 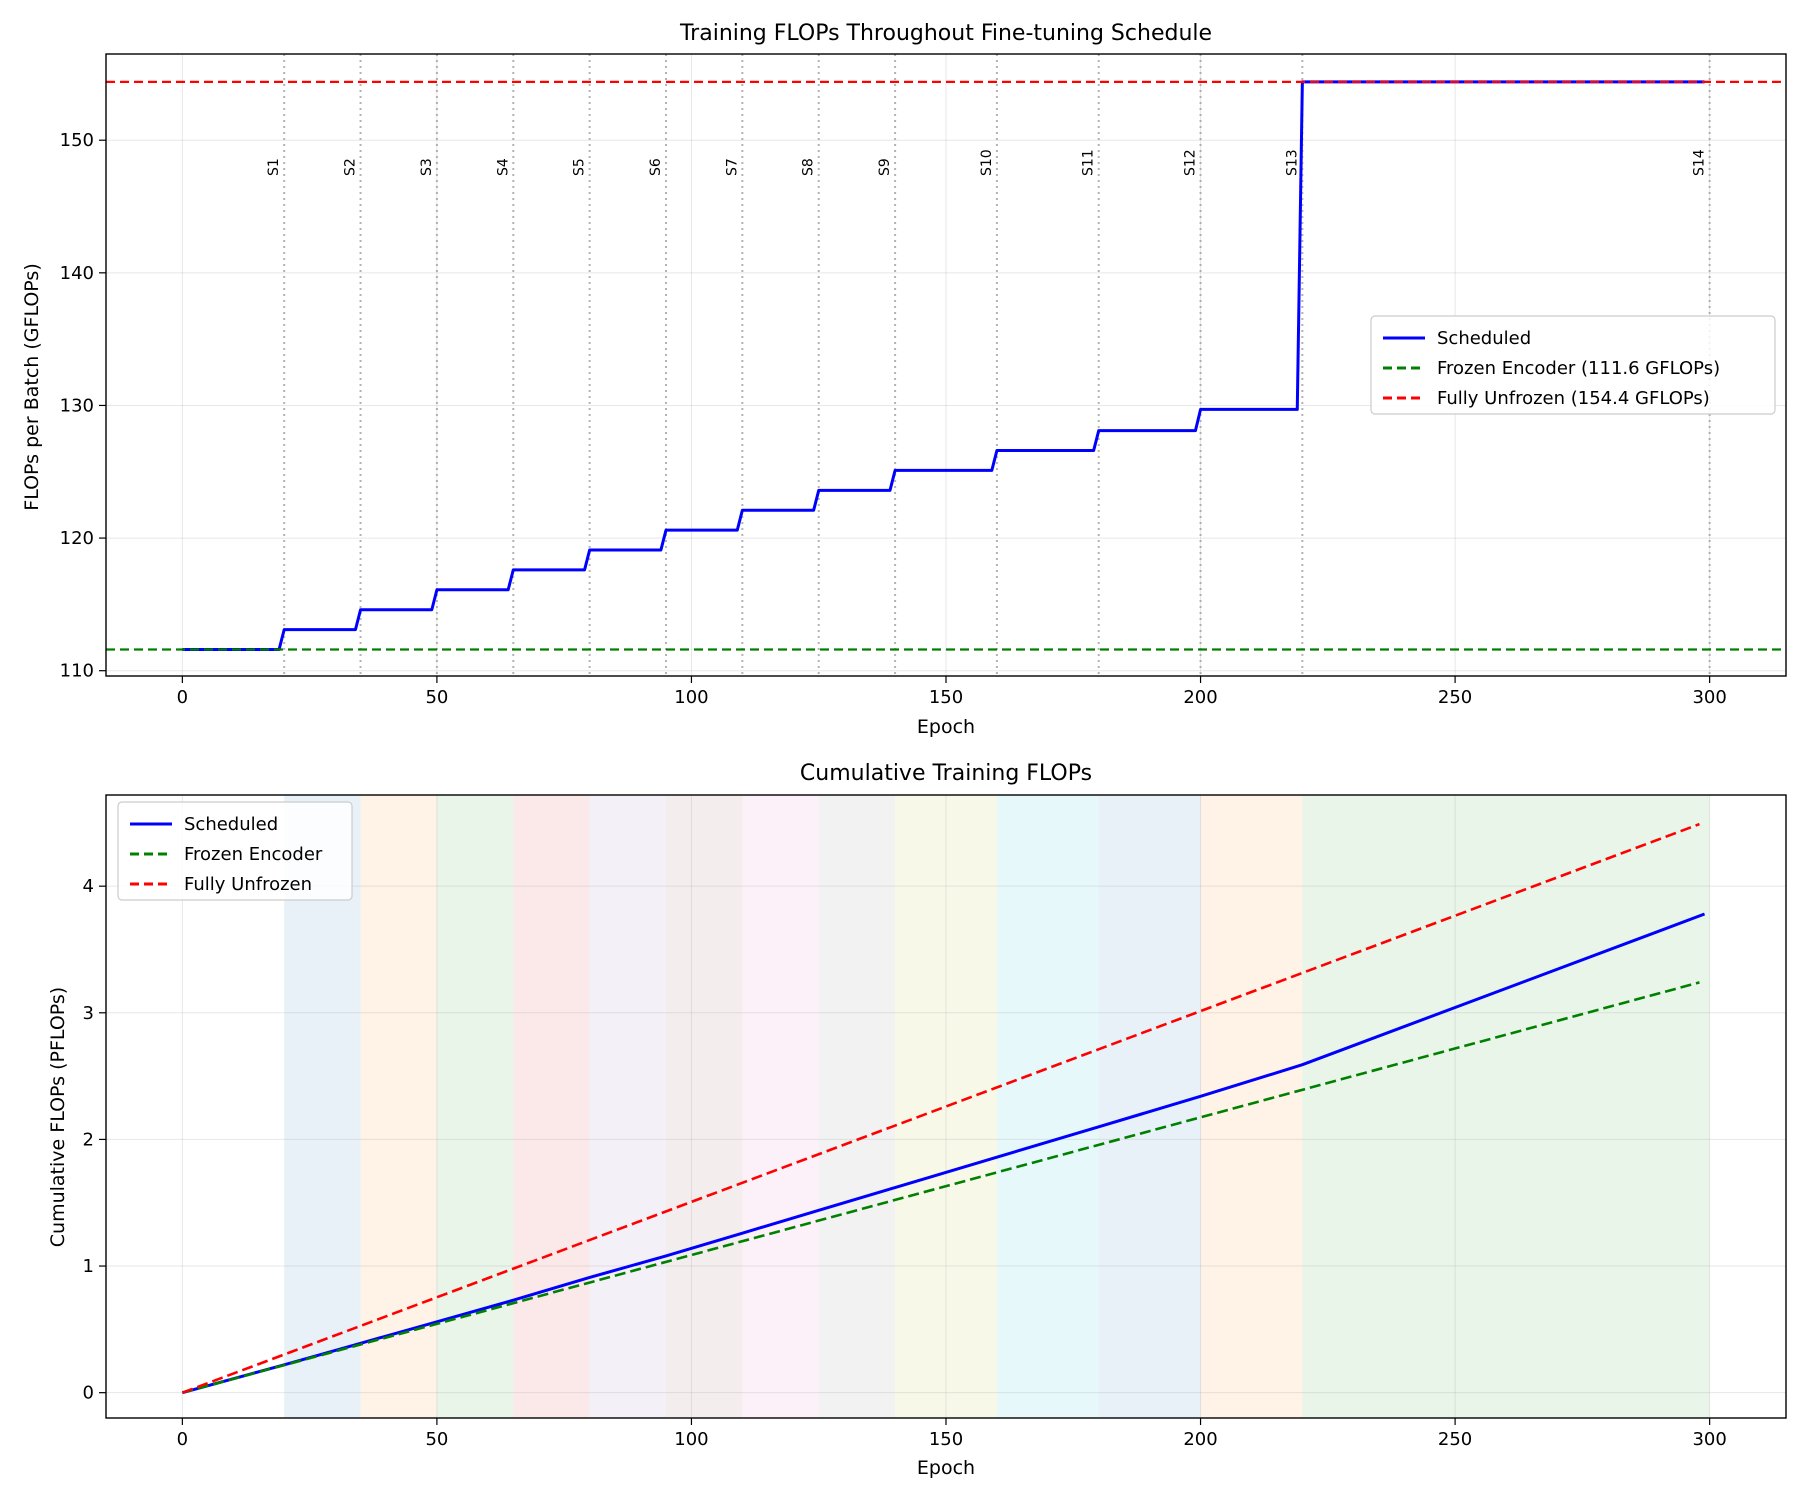 I want to click on bottom-chart-ylabel: Cumulative FLOPs (PFLOPs), so click(x=58, y=1117).